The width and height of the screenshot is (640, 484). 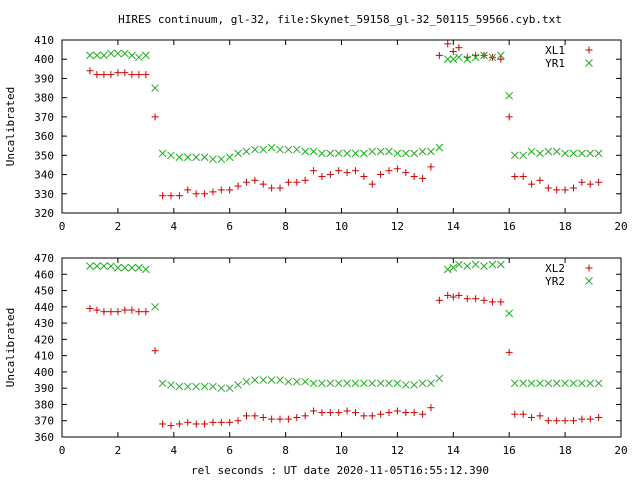 I want to click on x-tick-label: 20, so click(x=620, y=450).